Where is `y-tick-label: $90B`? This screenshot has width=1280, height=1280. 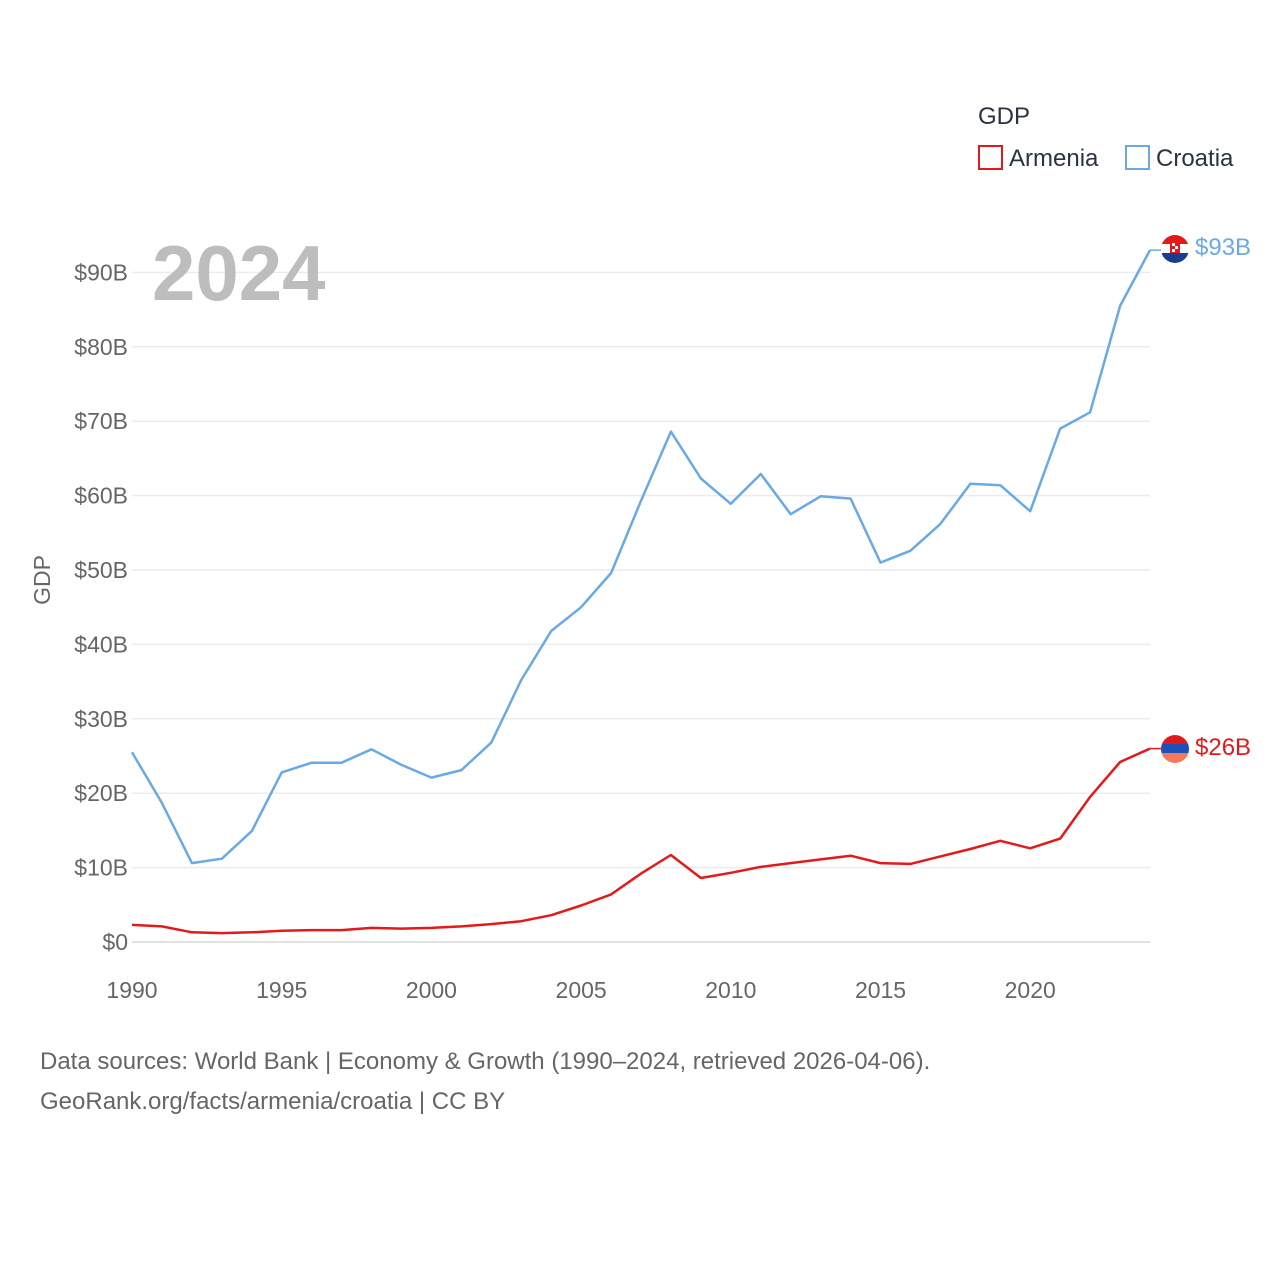
y-tick-label: $90B is located at coordinates (101, 272).